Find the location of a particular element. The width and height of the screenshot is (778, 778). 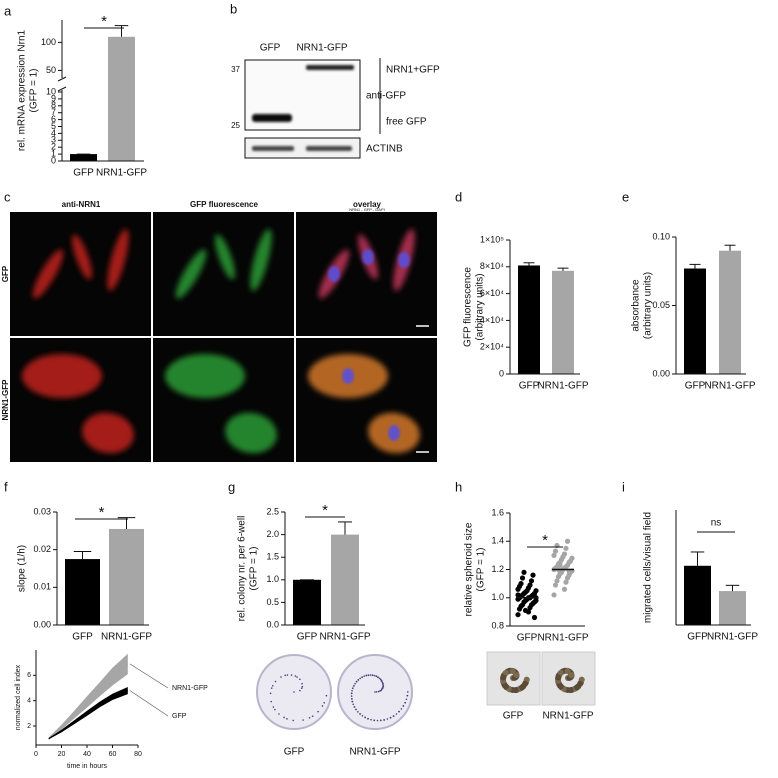

y-tick-label: 3 is located at coordinates (53, 140).